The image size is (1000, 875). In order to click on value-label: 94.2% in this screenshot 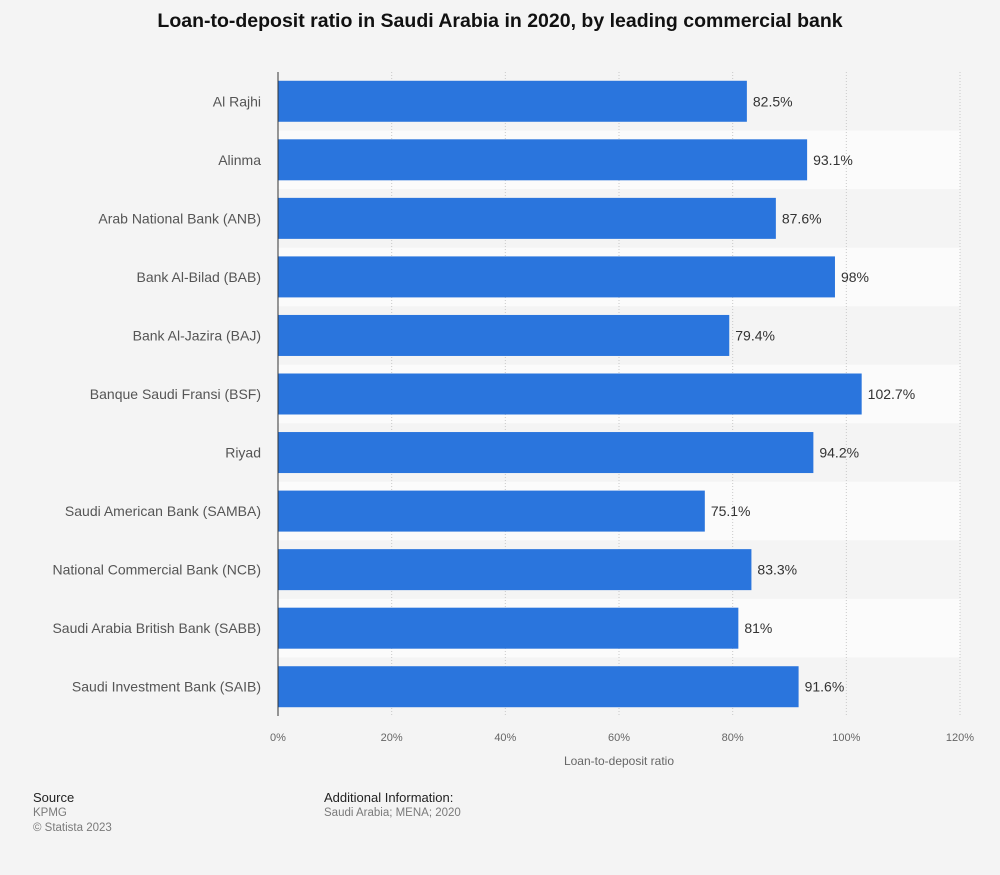, I will do `click(839, 453)`.